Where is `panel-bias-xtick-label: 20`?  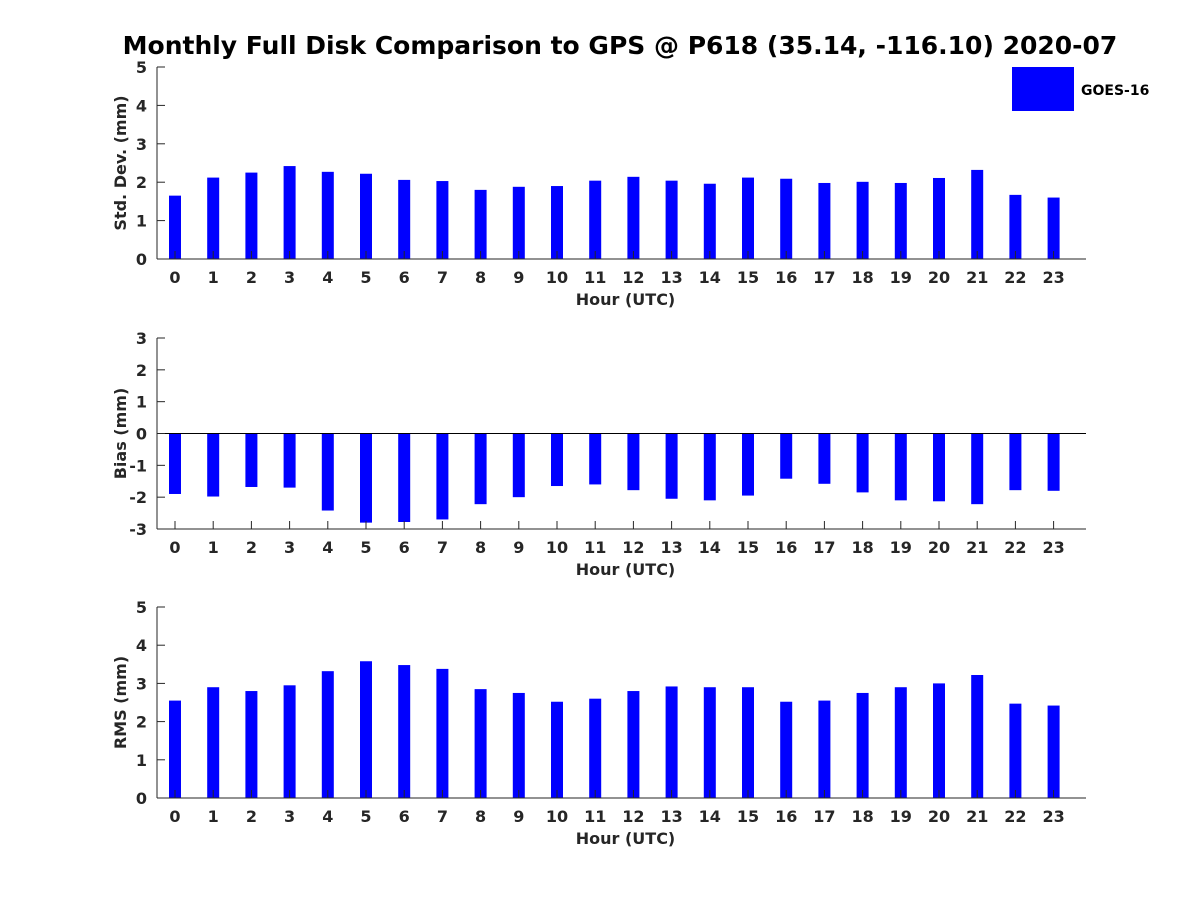 panel-bias-xtick-label: 20 is located at coordinates (939, 547).